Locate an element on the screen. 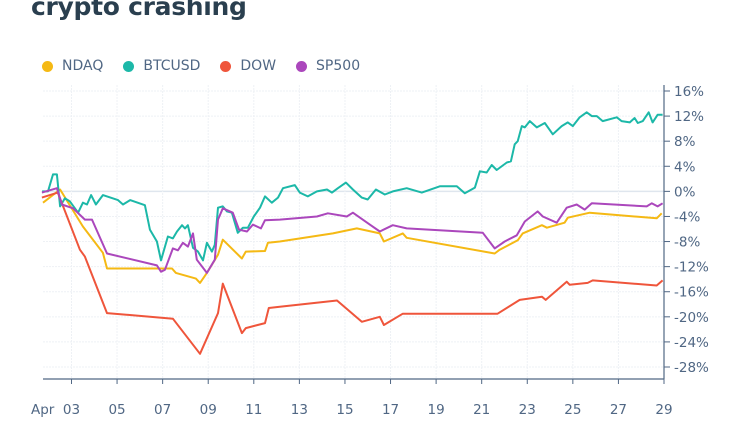 This screenshot has height=430, width=750. legend-item-sp500: SP500 is located at coordinates (328, 66).